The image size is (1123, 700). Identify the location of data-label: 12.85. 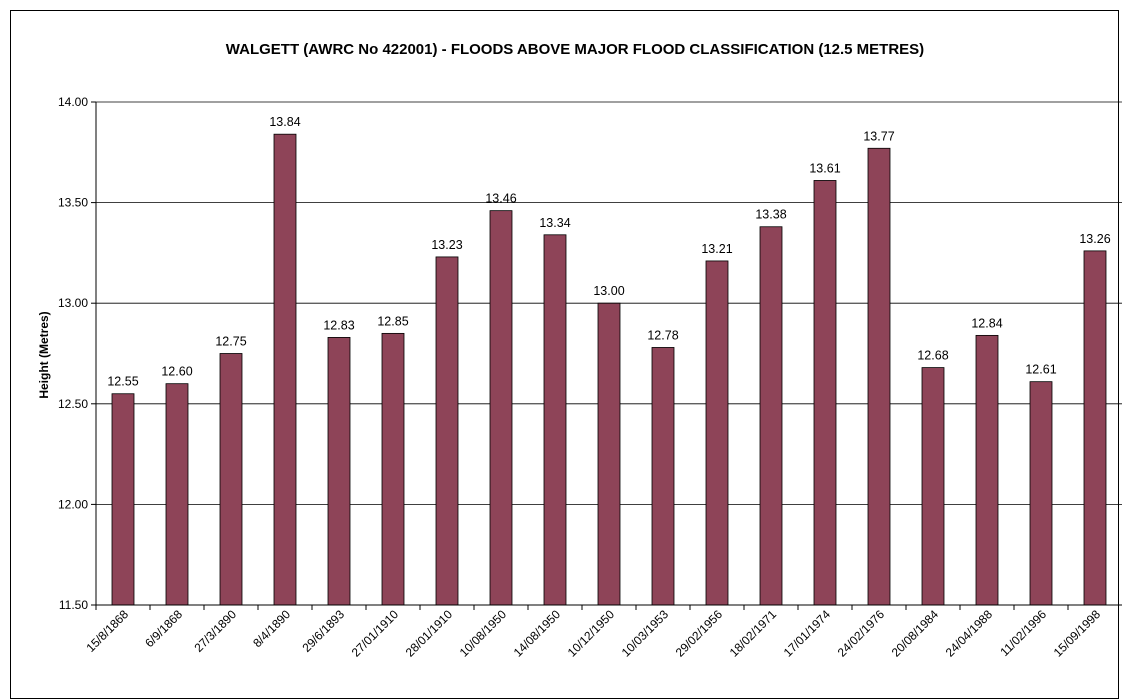
(392, 321).